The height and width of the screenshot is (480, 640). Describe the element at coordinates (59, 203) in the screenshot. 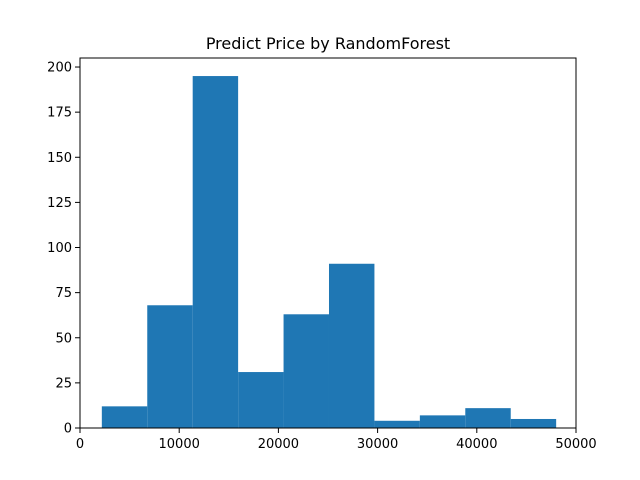

I see `y-tick-label-5: 125` at that location.